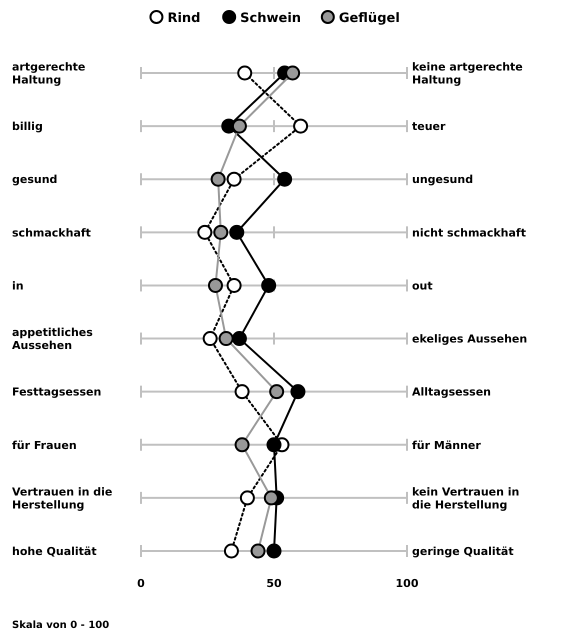 This screenshot has width=569, height=632. What do you see at coordinates (54, 551) in the screenshot?
I see `y-tick-label: hohe Qualität` at bounding box center [54, 551].